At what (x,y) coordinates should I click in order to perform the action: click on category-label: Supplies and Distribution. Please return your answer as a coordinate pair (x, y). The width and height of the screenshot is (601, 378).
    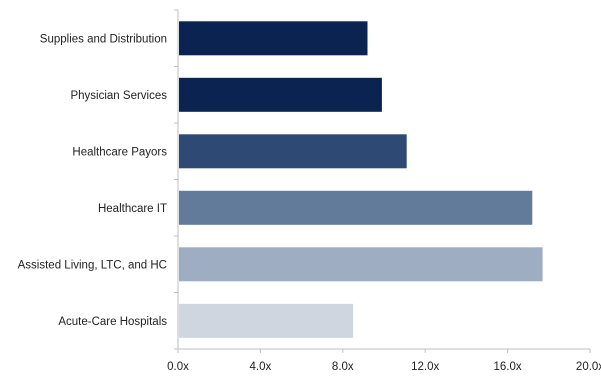
    Looking at the image, I should click on (103, 39).